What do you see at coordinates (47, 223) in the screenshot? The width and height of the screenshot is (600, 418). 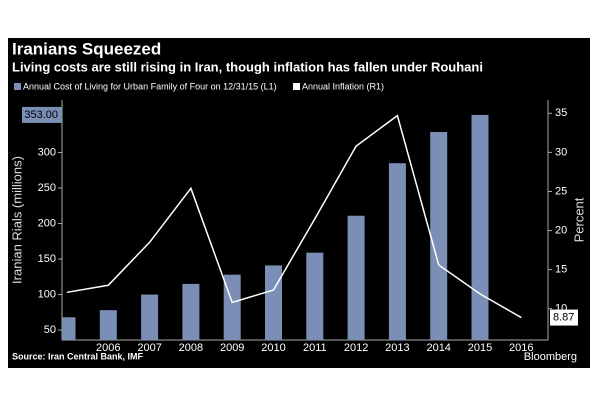 I see `y-tick-label: 200` at bounding box center [47, 223].